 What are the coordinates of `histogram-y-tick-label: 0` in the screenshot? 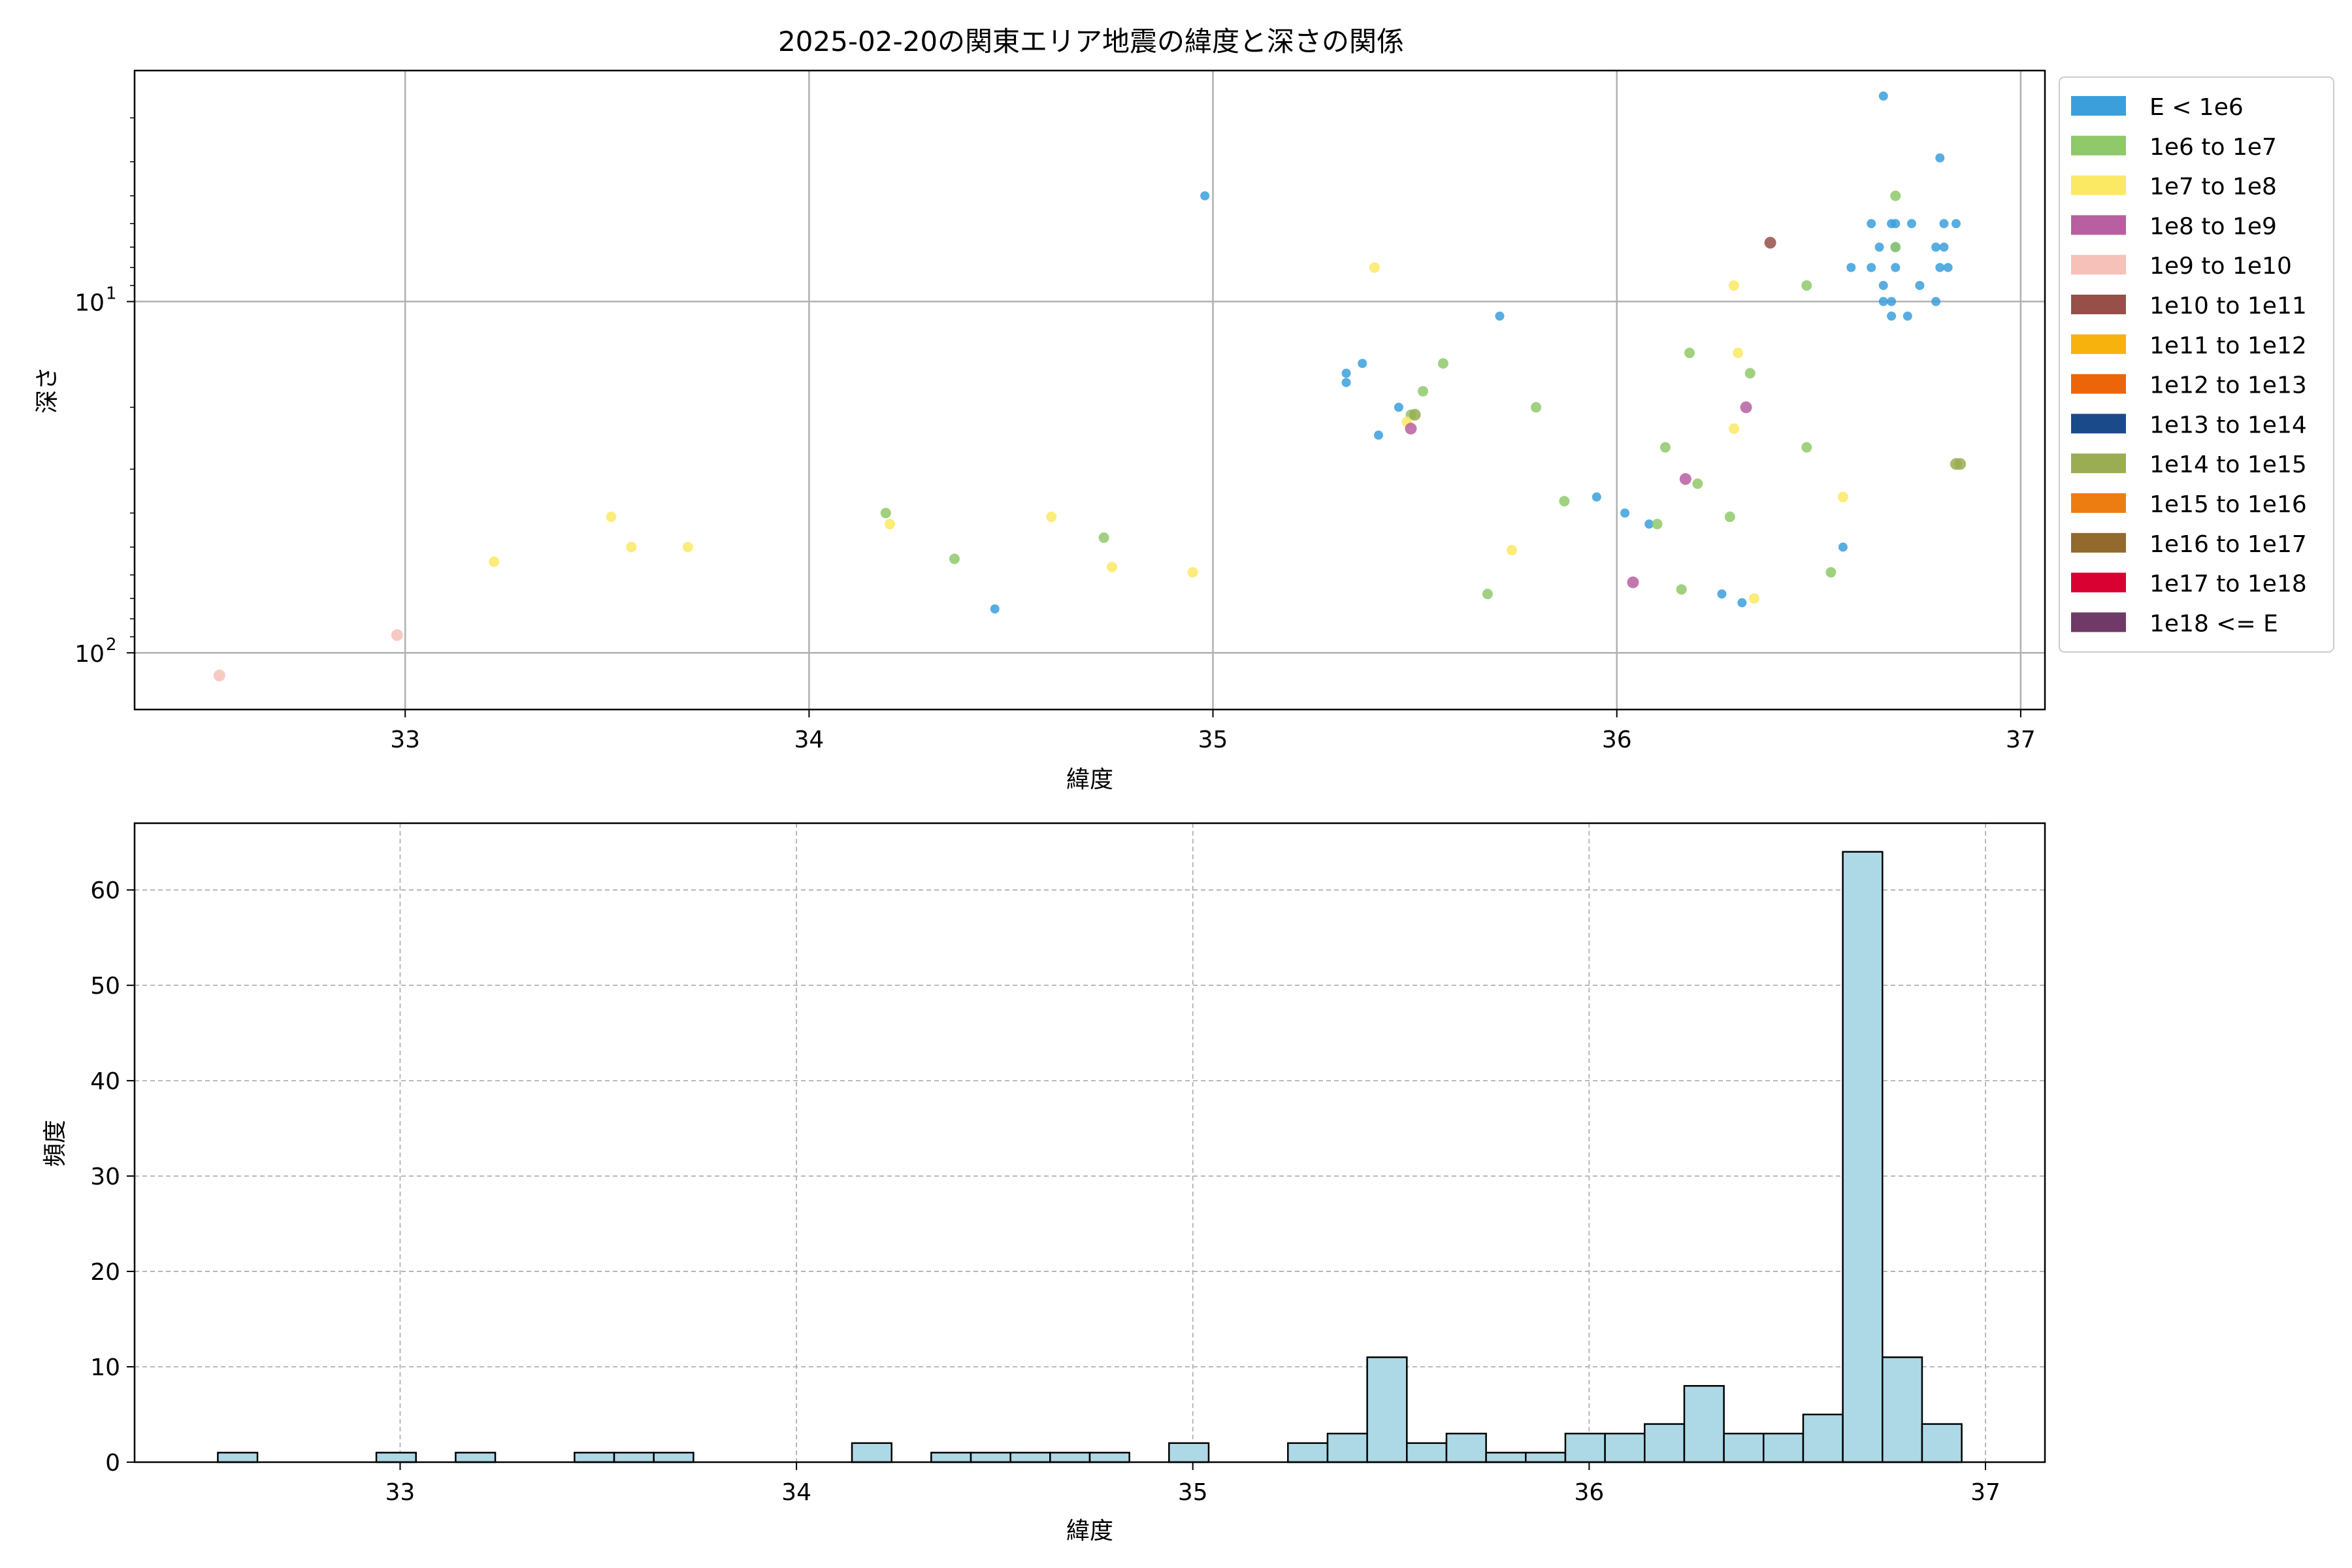 It's located at (112, 1463).